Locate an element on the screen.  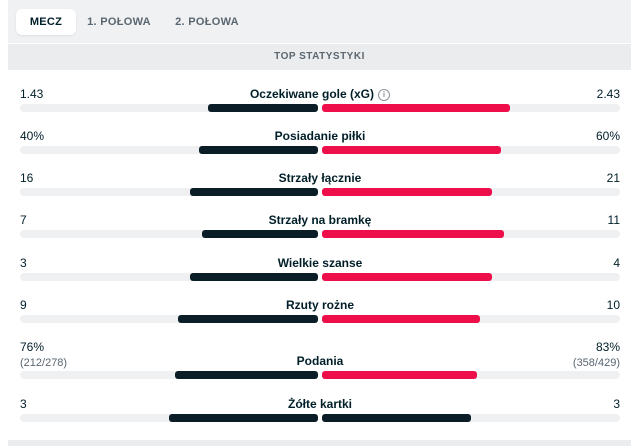
stat-category-label: Podania is located at coordinates (320, 361).